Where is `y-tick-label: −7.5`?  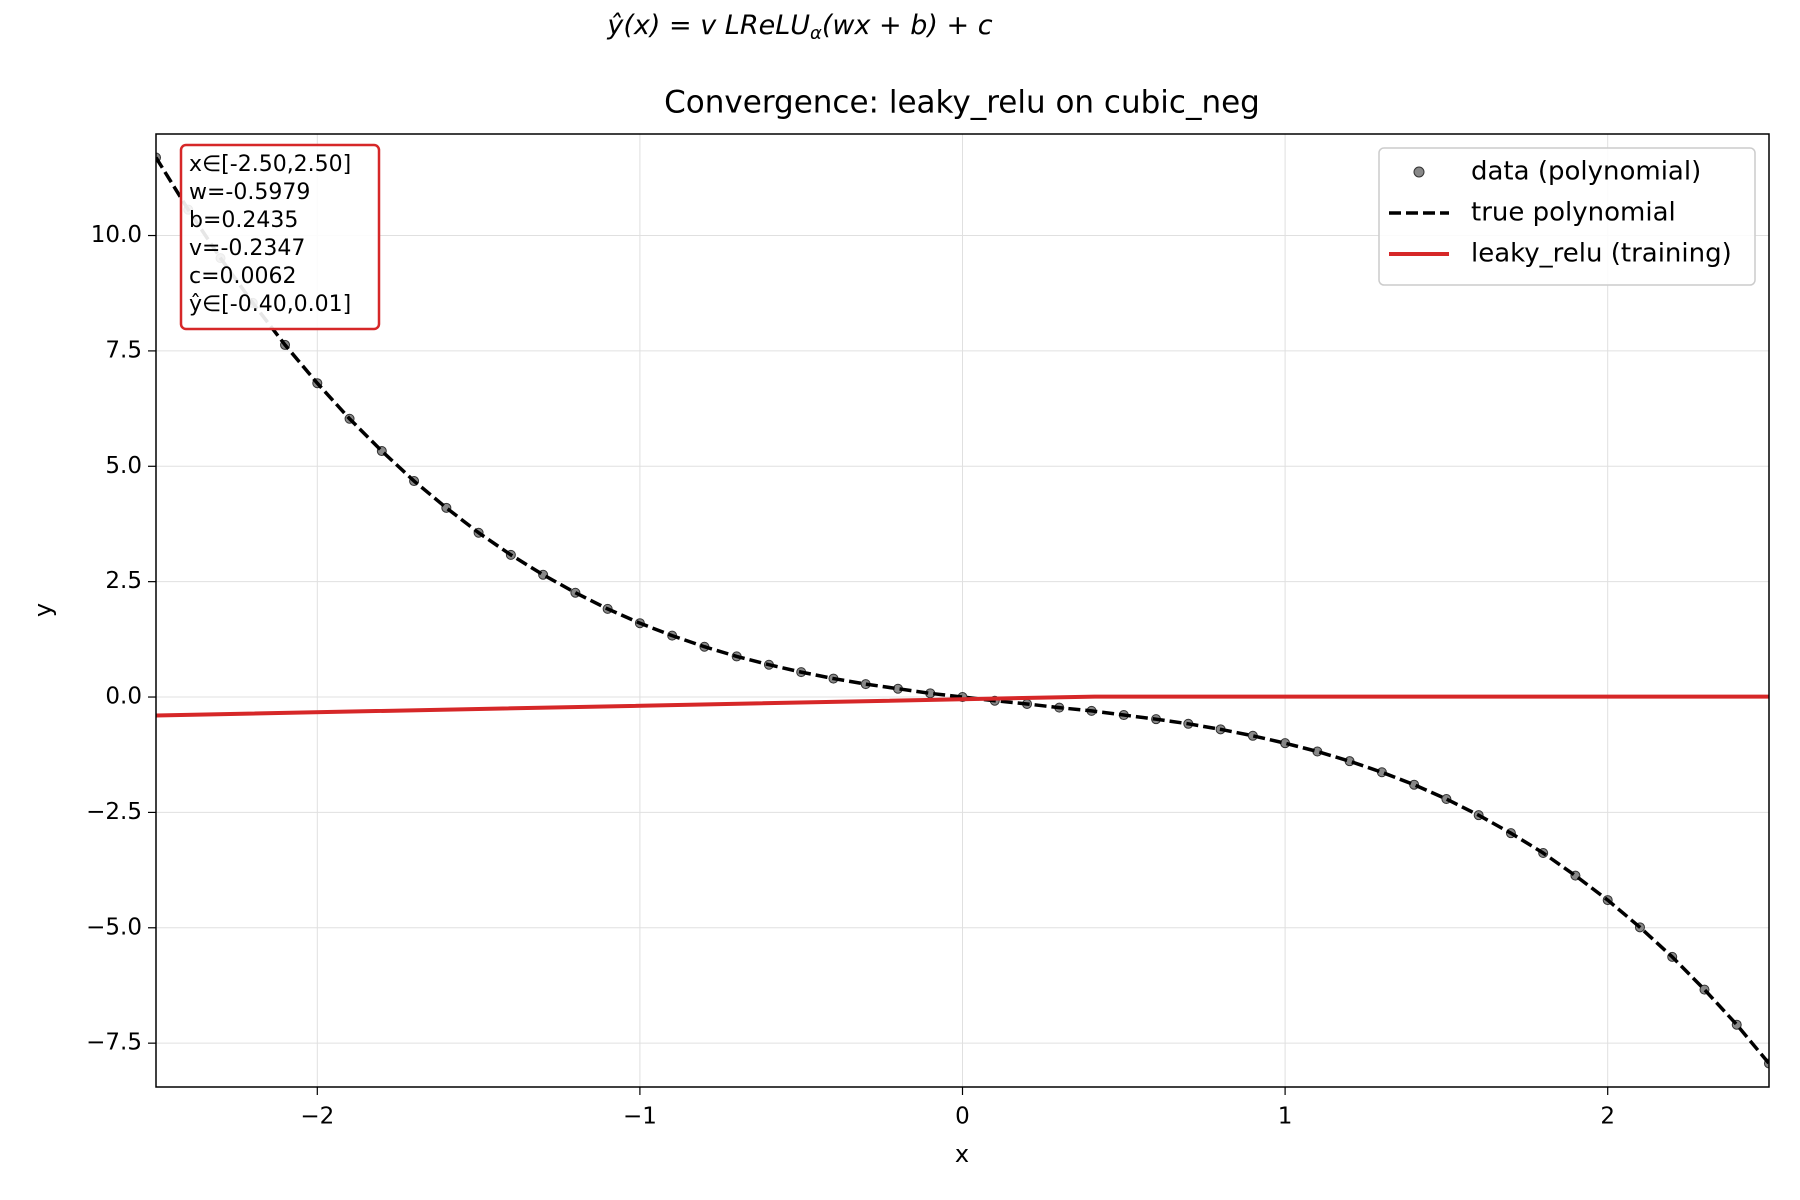 y-tick-label: −7.5 is located at coordinates (114, 1043).